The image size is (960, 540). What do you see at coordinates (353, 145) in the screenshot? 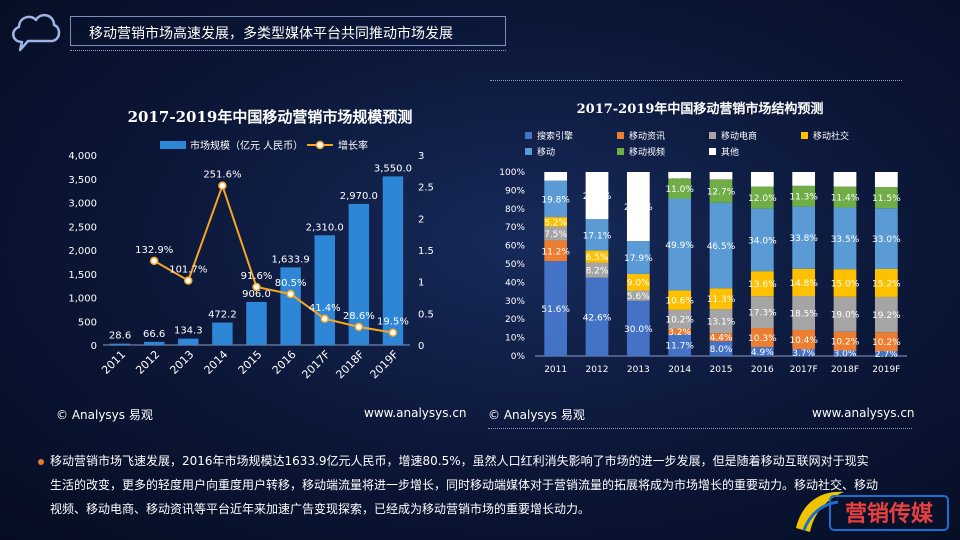
I see `legend-label: 增长率` at bounding box center [353, 145].